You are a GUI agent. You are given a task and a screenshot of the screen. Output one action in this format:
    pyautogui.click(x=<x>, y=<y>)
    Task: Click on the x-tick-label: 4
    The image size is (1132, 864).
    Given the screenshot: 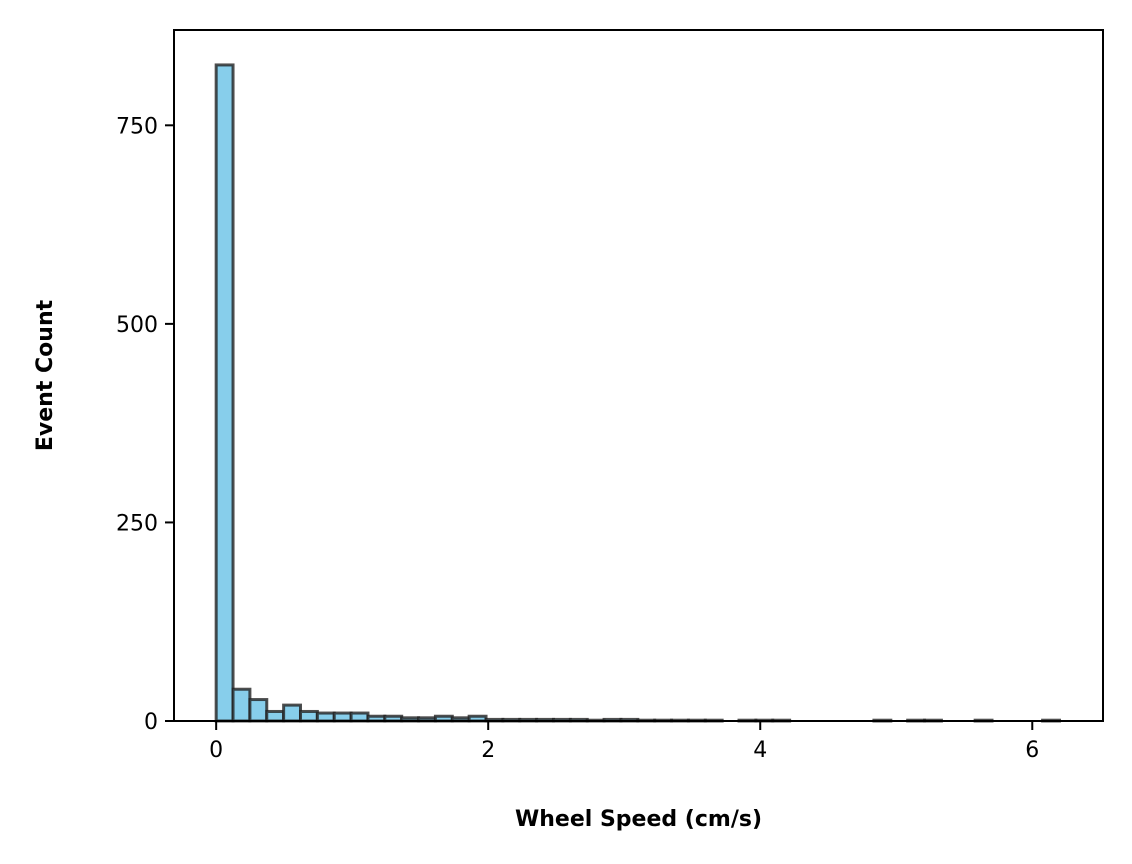 What is the action you would take?
    pyautogui.click(x=760, y=750)
    